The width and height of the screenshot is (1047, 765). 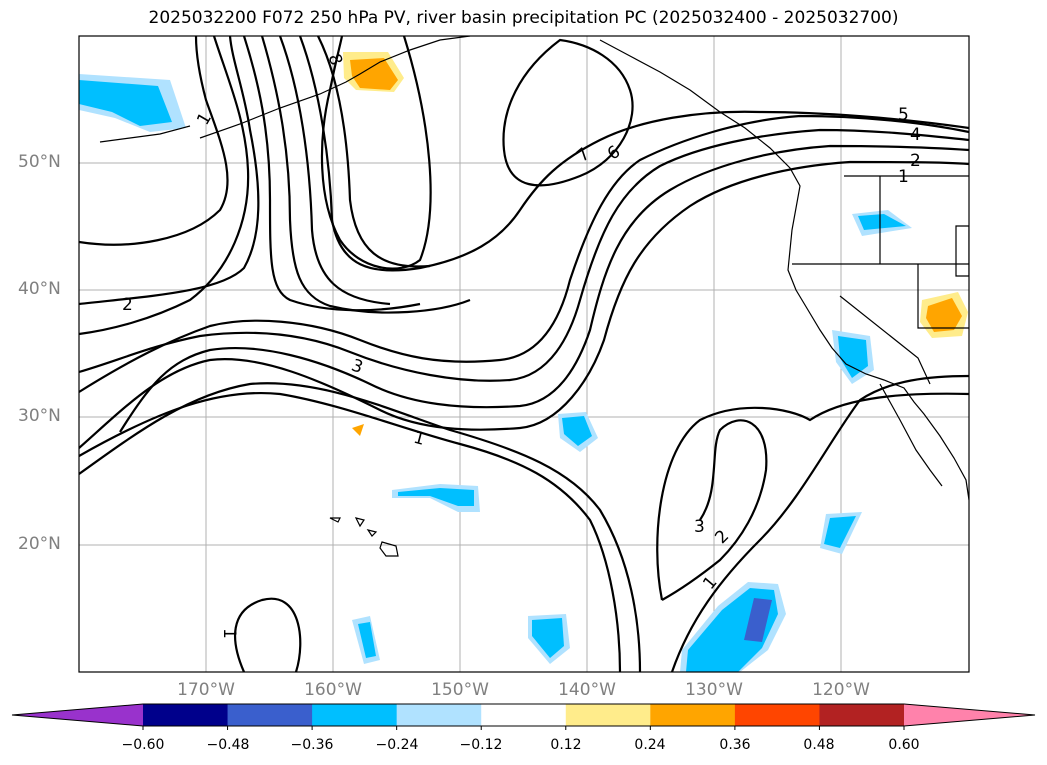 What do you see at coordinates (915, 135) in the screenshot?
I see `contour-label-4: 4` at bounding box center [915, 135].